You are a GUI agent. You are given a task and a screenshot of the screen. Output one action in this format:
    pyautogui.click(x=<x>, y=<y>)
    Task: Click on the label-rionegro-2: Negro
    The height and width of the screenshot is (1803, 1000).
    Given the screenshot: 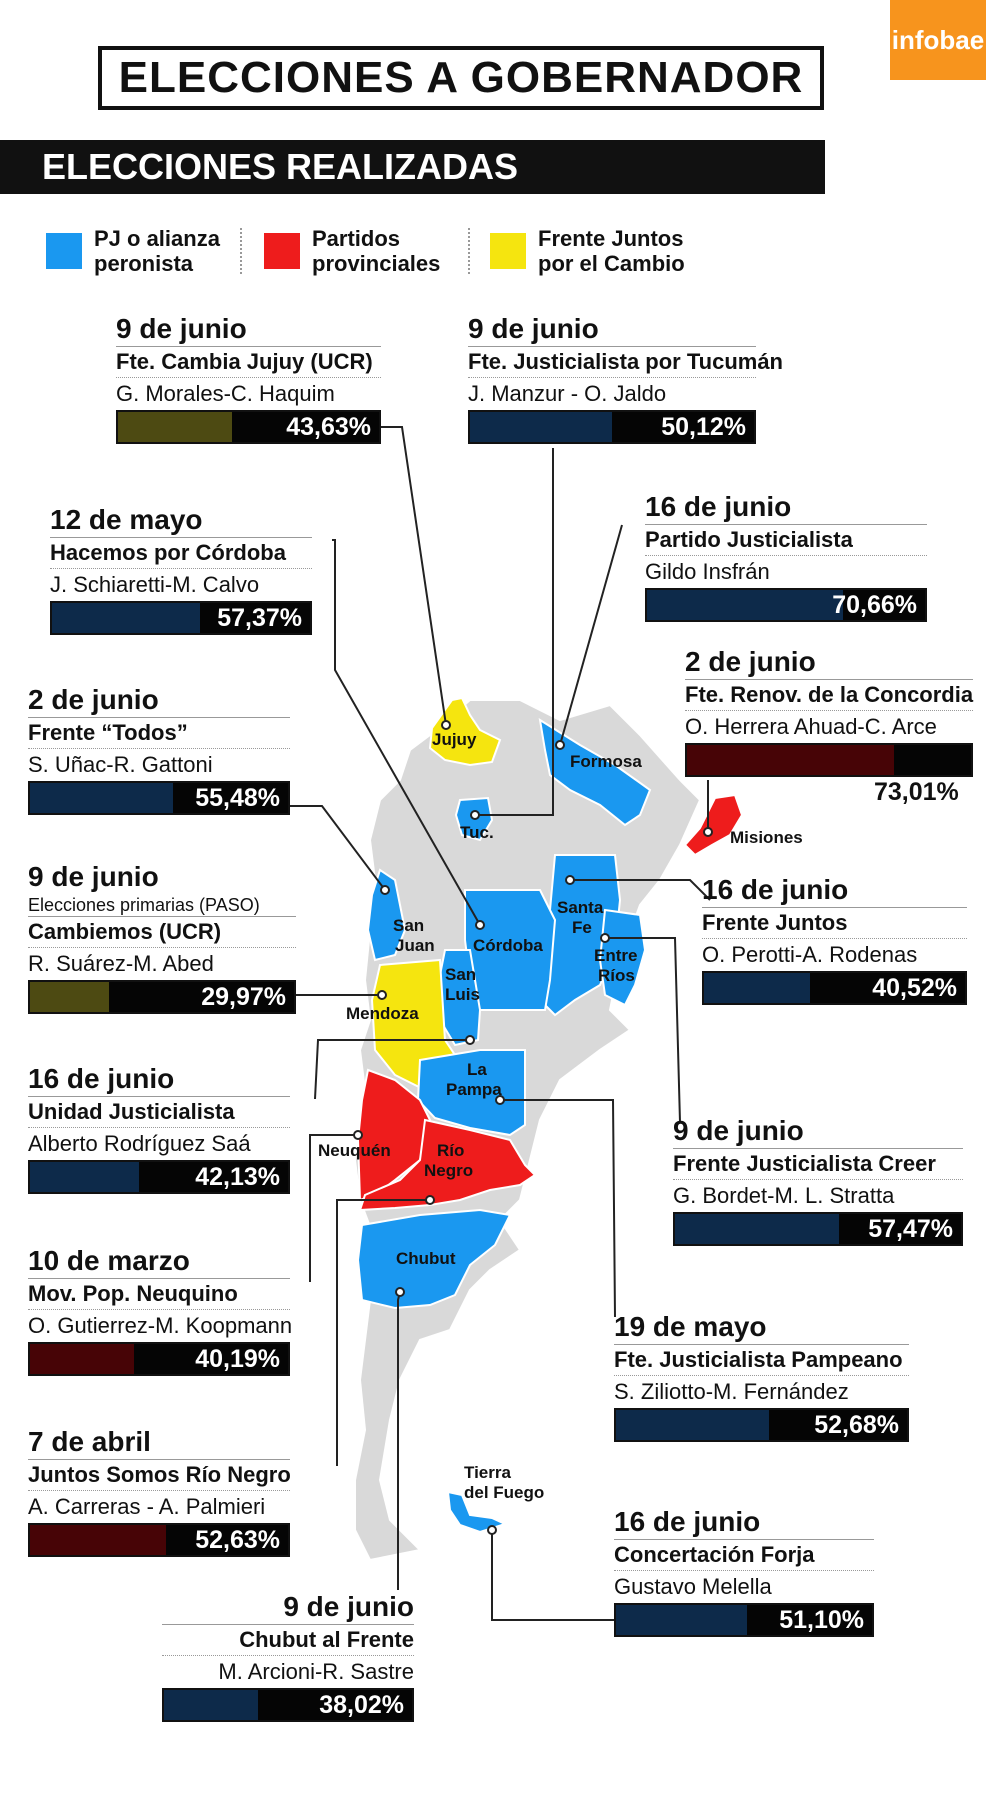 What is the action you would take?
    pyautogui.click(x=448, y=1170)
    